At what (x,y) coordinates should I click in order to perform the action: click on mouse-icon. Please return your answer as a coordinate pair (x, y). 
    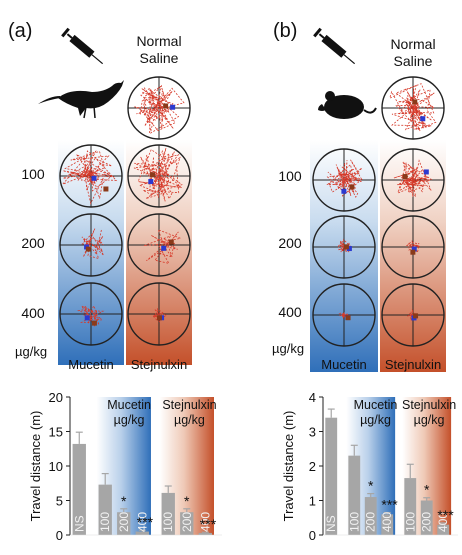
    Looking at the image, I should click on (347, 105).